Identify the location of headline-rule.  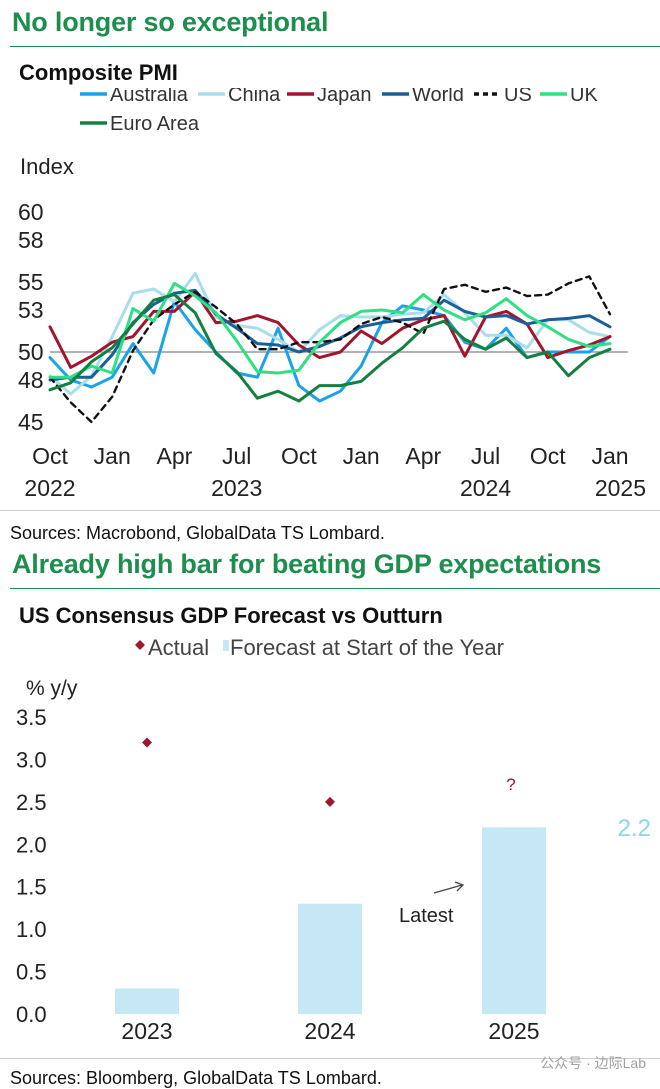
(335, 46).